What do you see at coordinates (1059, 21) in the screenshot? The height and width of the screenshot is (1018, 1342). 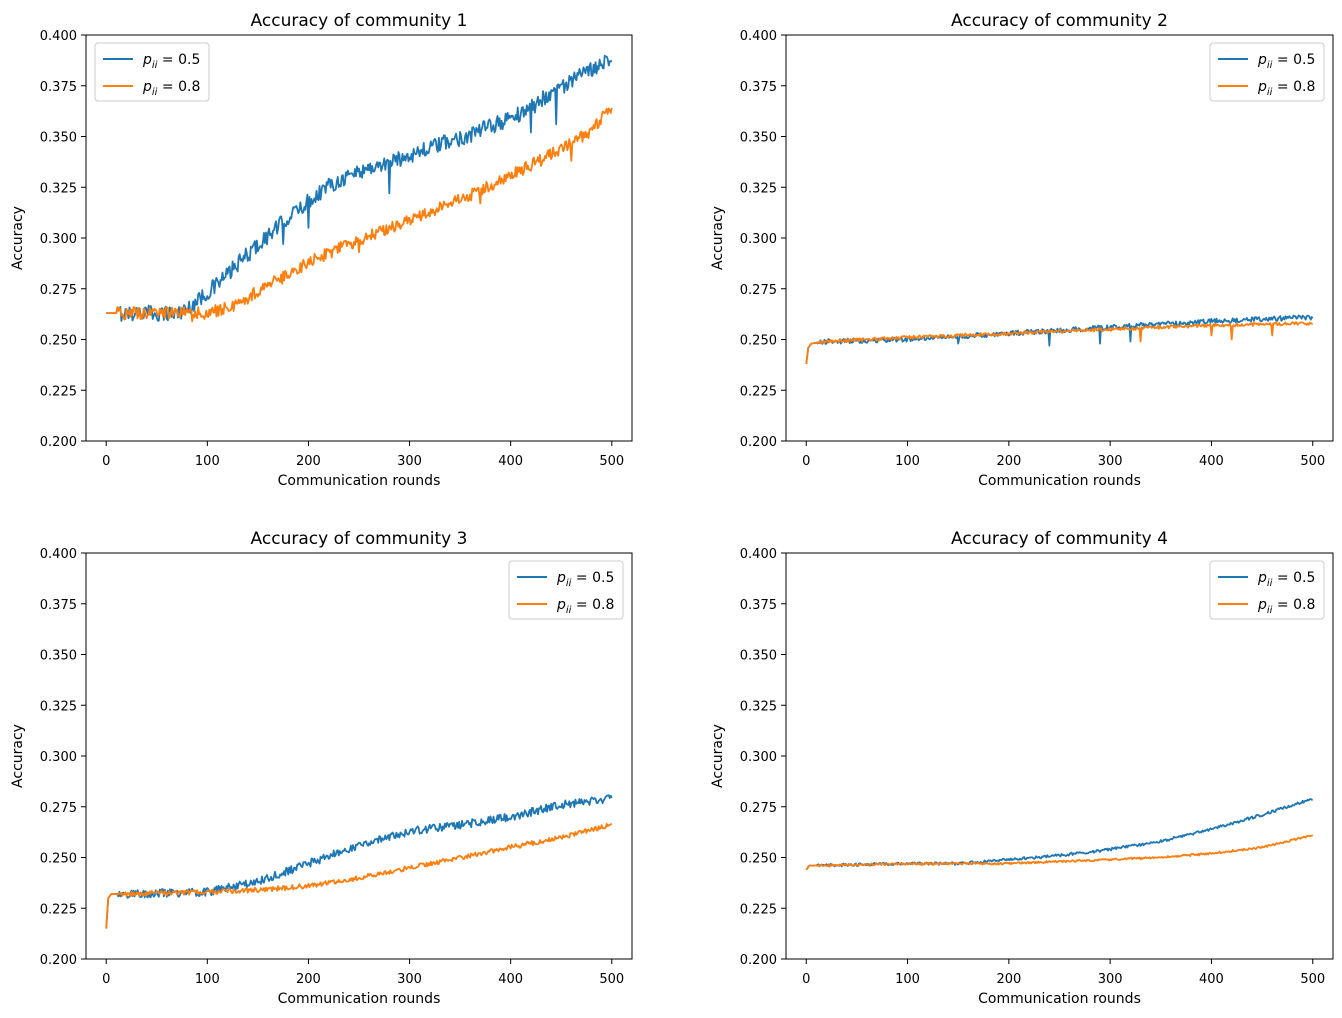 I see `chart-title: Accuracy of community 2` at bounding box center [1059, 21].